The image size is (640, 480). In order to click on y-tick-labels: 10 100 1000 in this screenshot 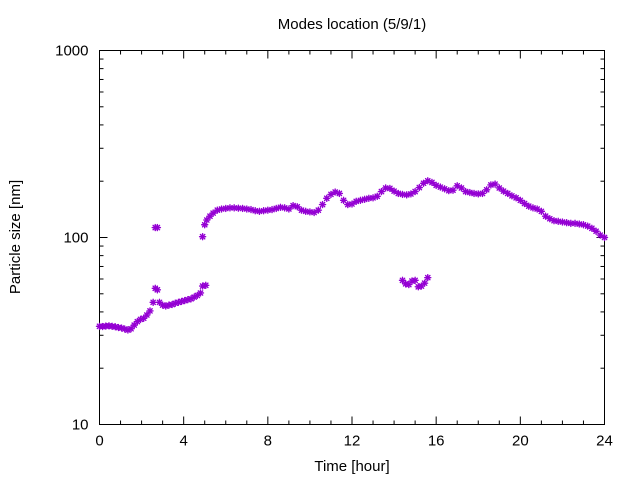, I will do `click(71, 238)`.